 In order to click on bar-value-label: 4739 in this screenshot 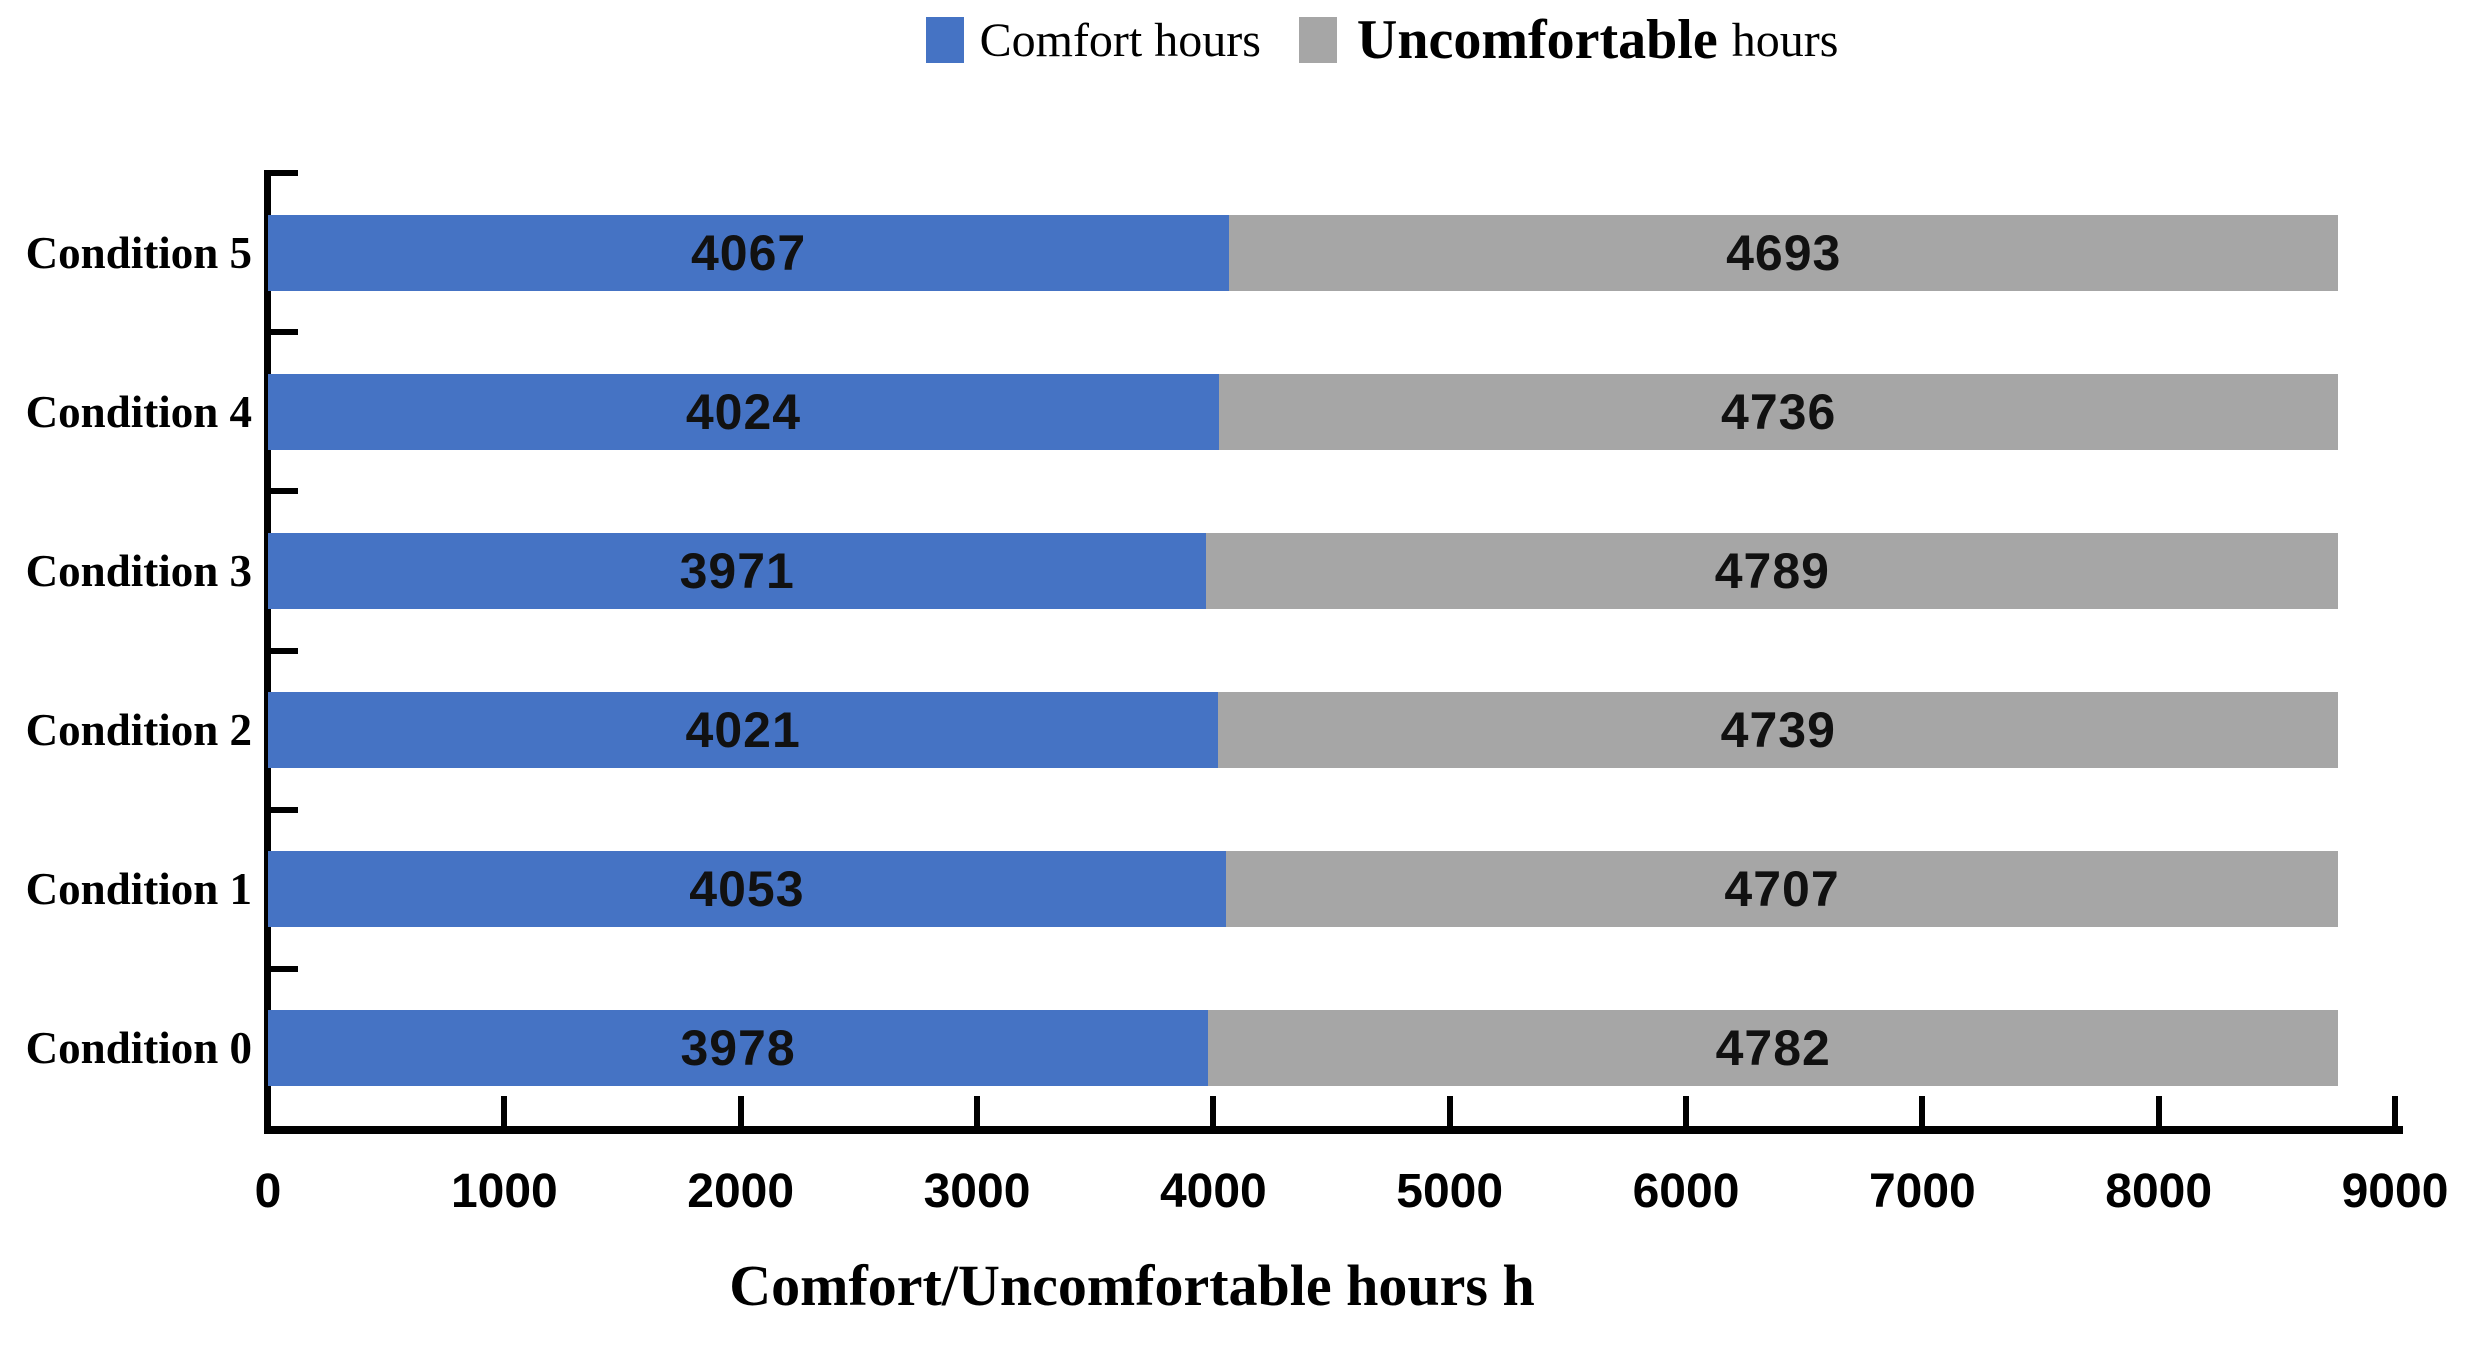, I will do `click(1778, 730)`.